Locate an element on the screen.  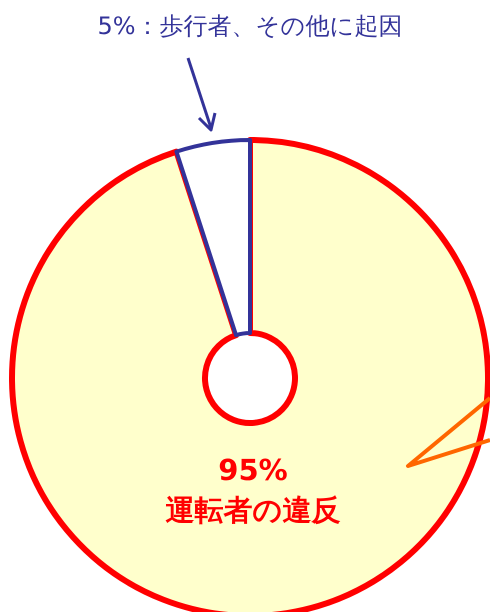
slice-label: 運転者の違反 is located at coordinates (253, 510).